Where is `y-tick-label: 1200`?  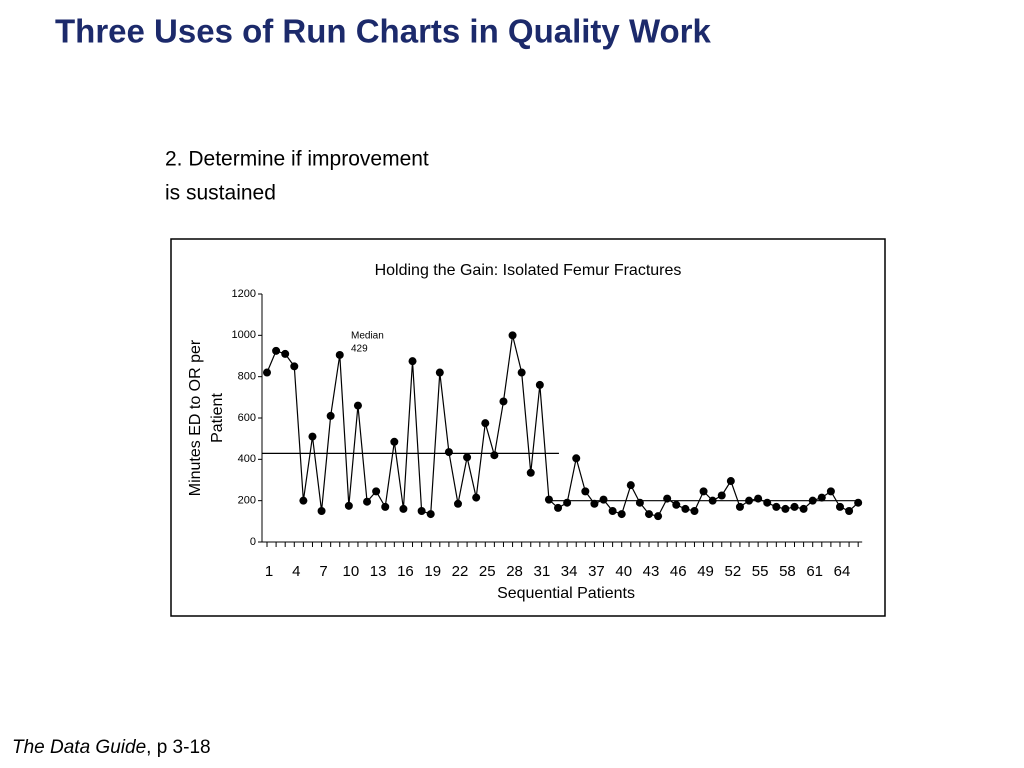 y-tick-label: 1200 is located at coordinates (244, 294).